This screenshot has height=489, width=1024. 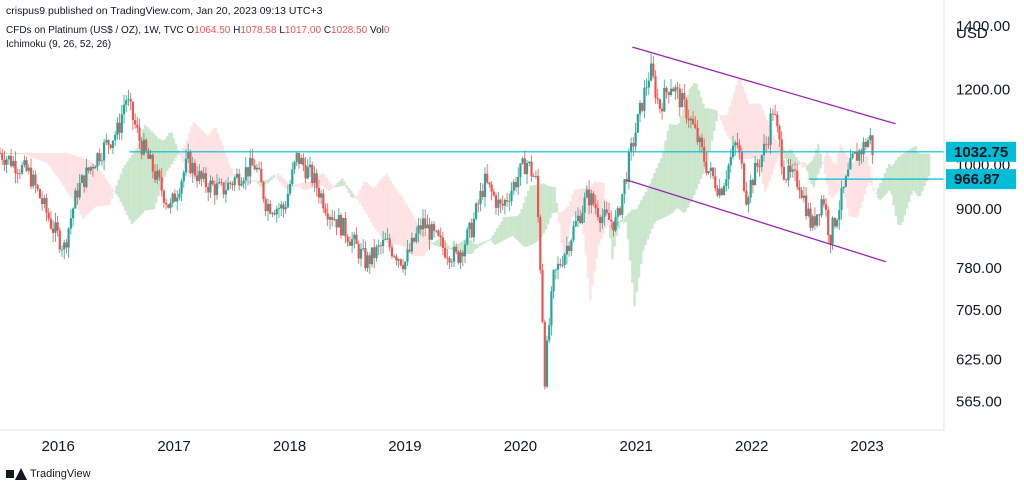 I want to click on ohlc-high: H1078.58, so click(x=255, y=30).